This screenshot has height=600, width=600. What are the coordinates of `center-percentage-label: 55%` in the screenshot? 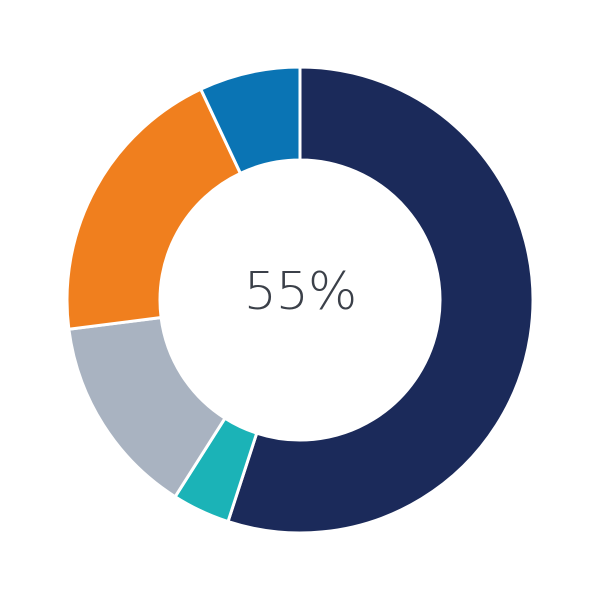 It's located at (300, 292).